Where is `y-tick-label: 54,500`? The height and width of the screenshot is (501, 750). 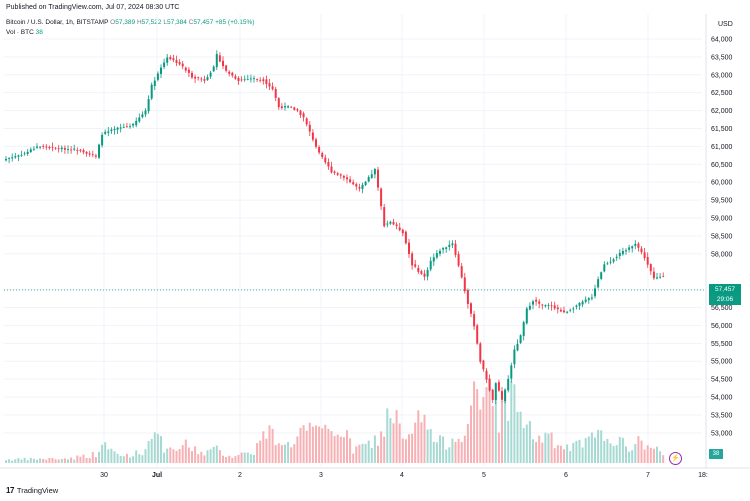 y-tick-label: 54,500 is located at coordinates (722, 380).